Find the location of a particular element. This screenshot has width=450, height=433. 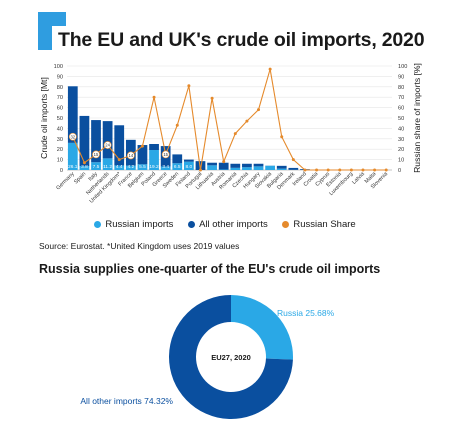

y-tick-label: 90 is located at coordinates (60, 77).